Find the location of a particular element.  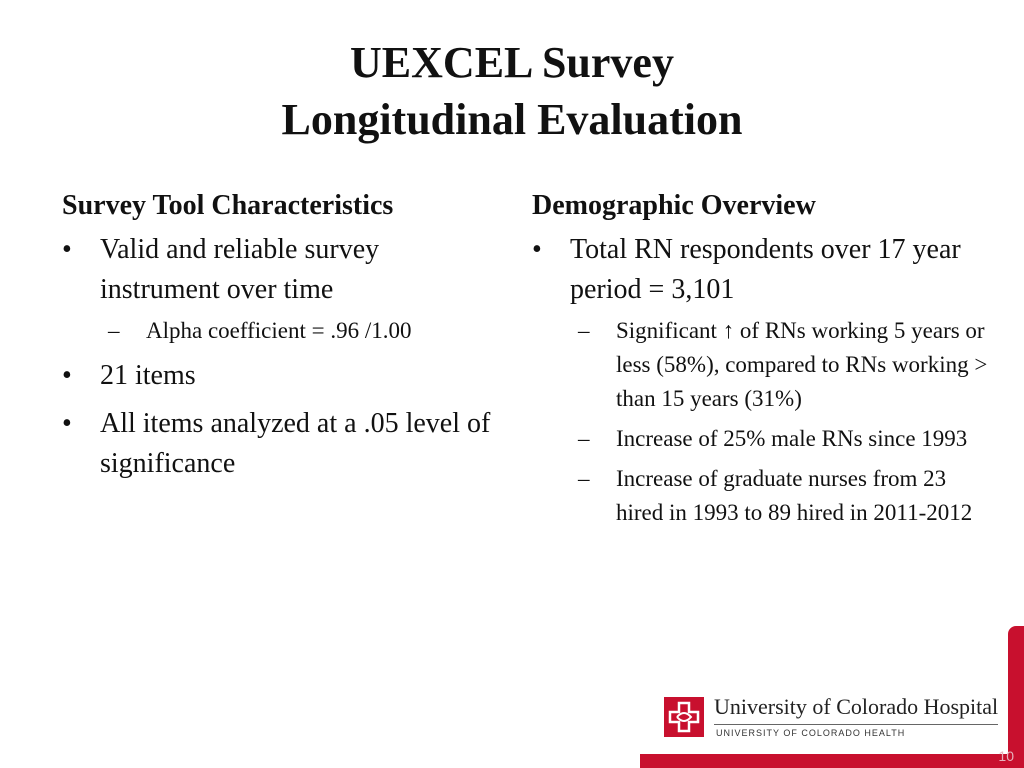

left-column-heading: Survey Tool Characteristics is located at coordinates (228, 205).